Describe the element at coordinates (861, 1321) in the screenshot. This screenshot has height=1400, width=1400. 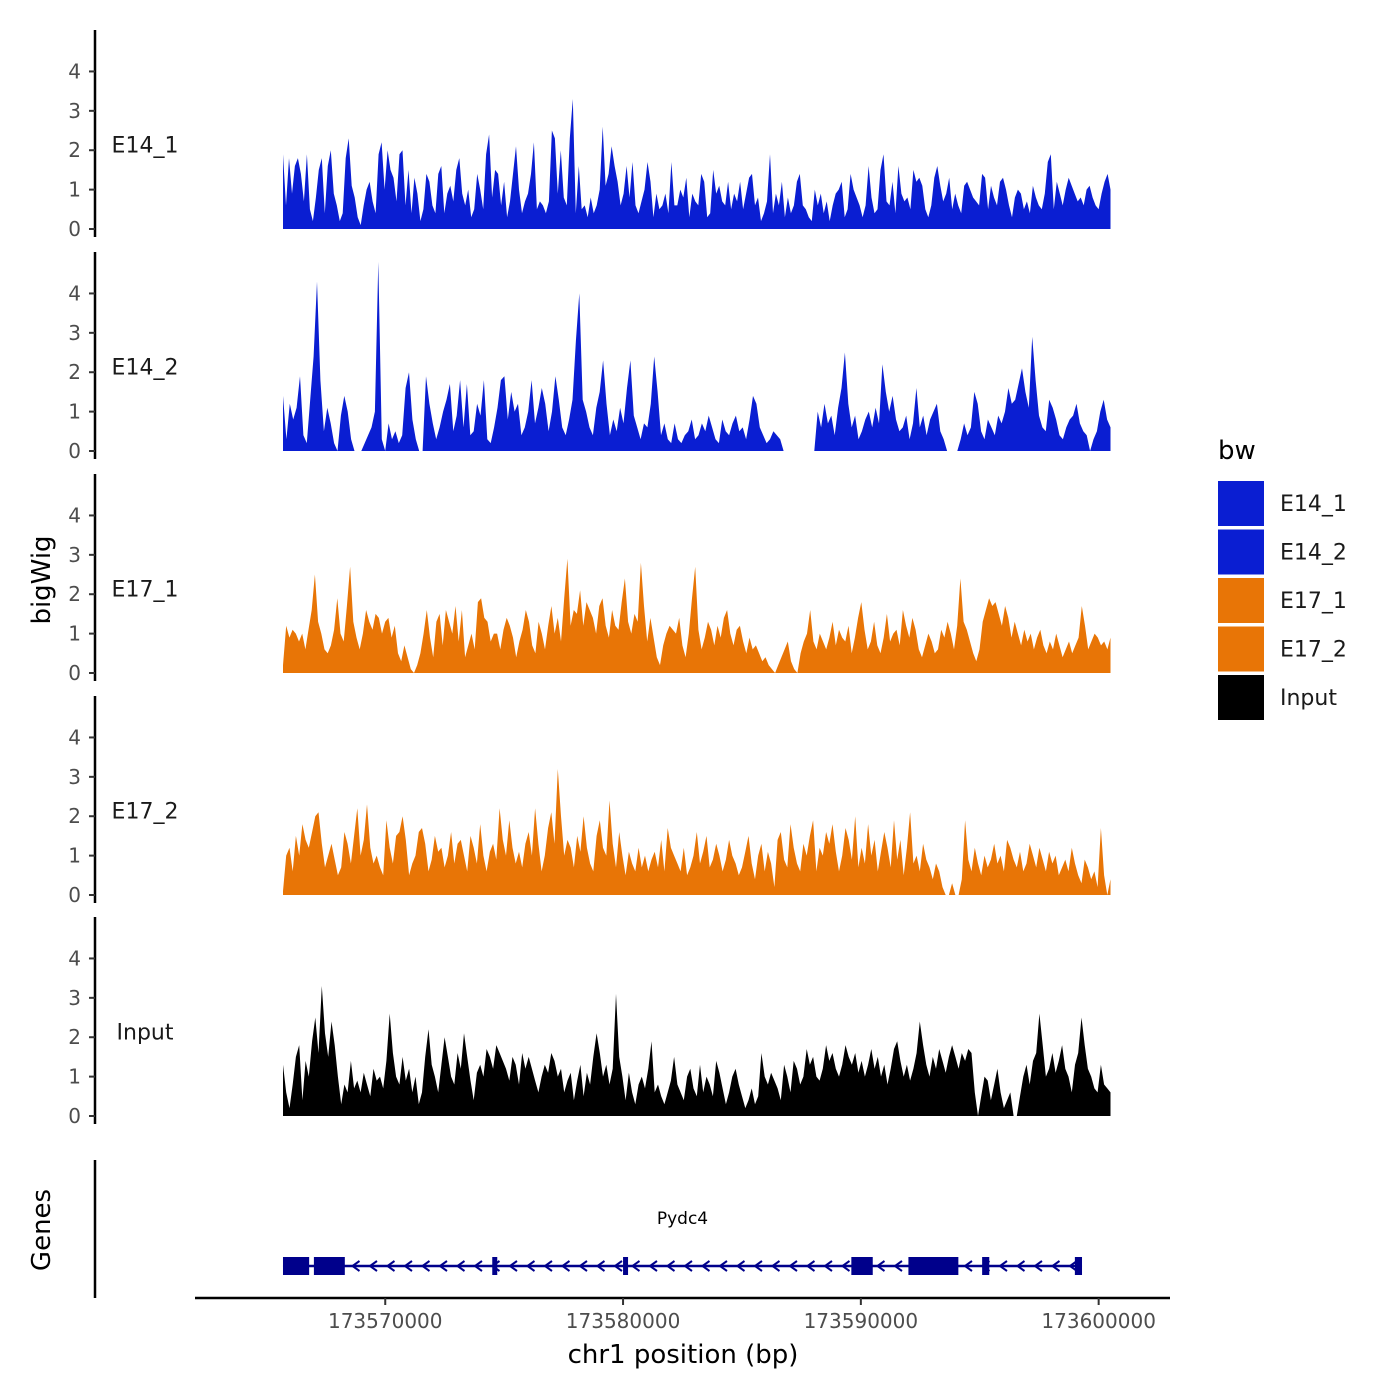
I see `x-tick-label: 173590000` at that location.